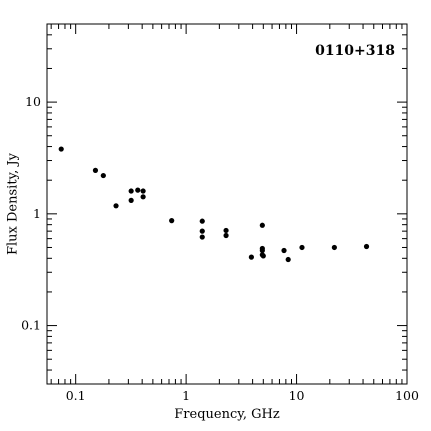 This screenshot has width=431, height=431. I want to click on y-tick-label: 10, so click(33, 101).